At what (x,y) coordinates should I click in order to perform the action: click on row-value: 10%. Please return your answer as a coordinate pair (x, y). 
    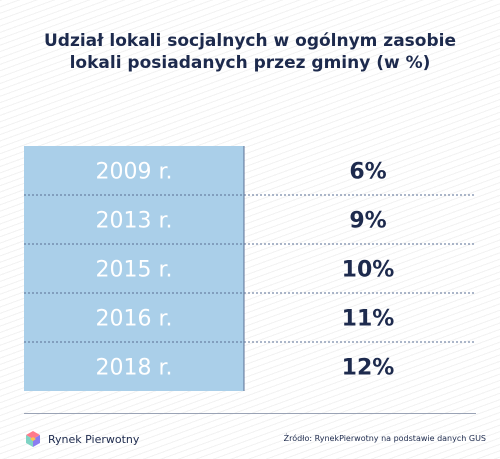
    Looking at the image, I should click on (368, 270).